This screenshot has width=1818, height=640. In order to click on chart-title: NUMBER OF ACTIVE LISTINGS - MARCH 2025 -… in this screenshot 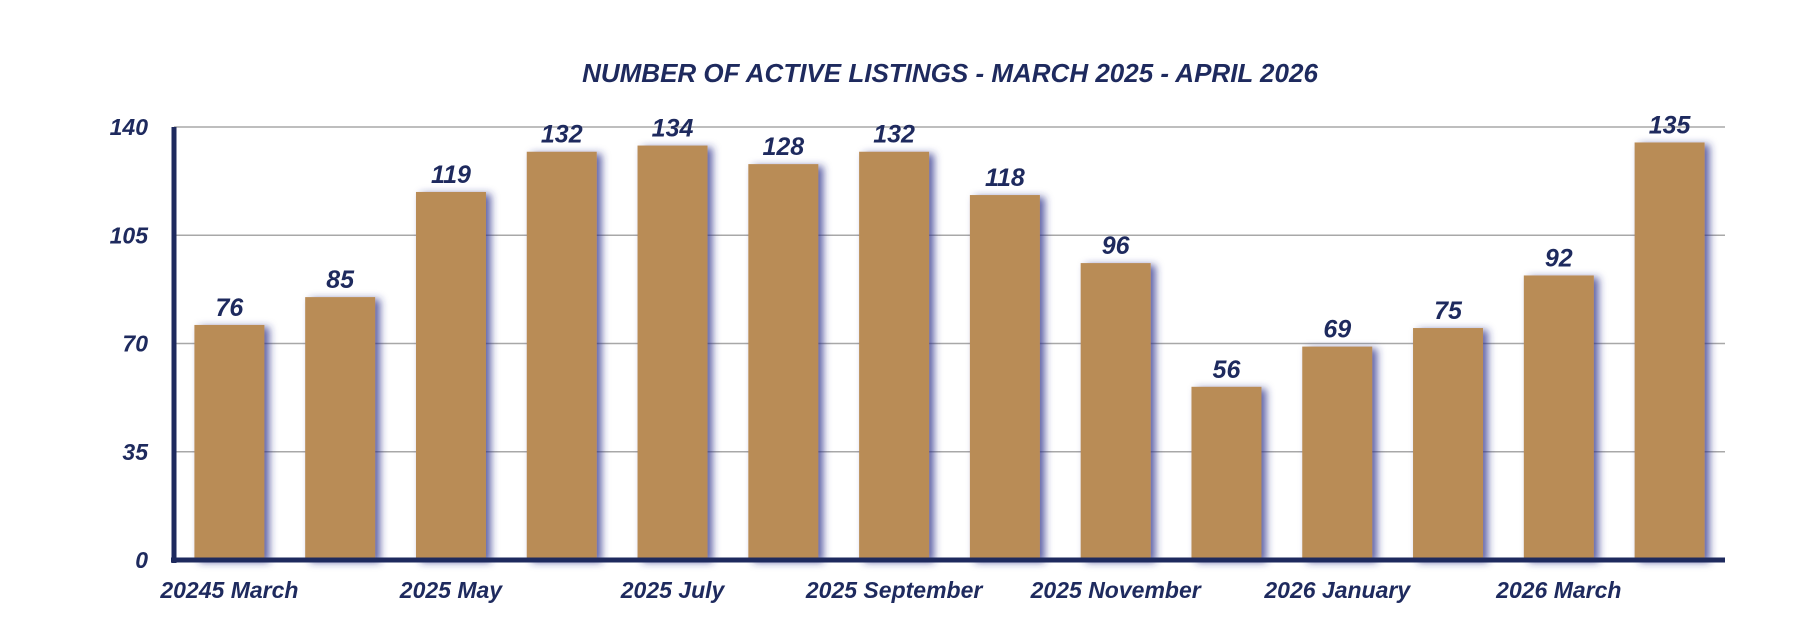, I will do `click(950, 73)`.